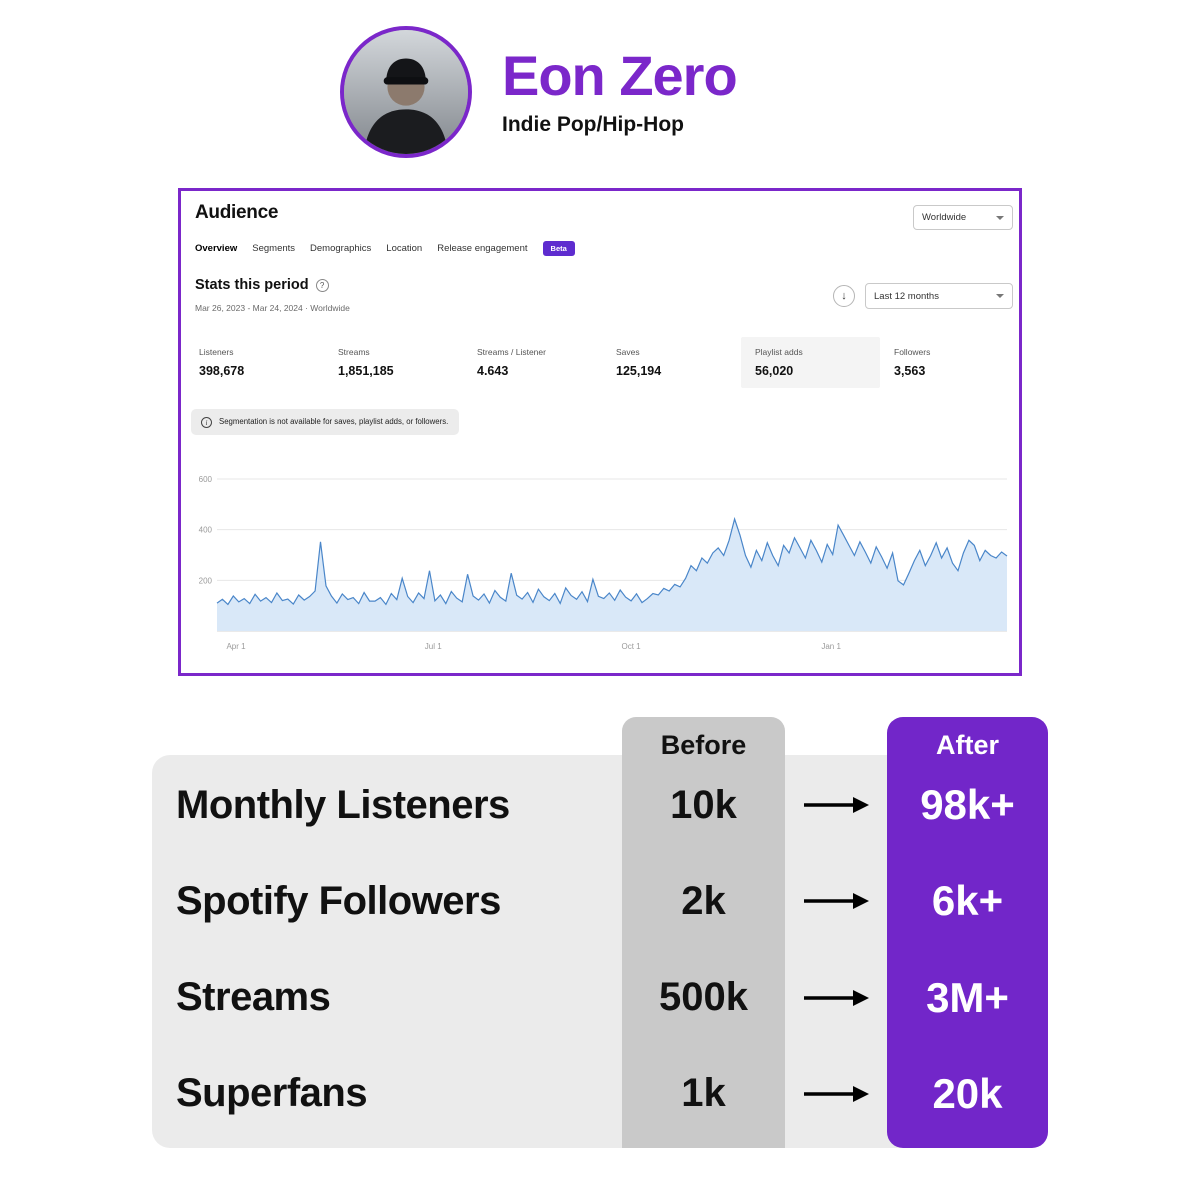  What do you see at coordinates (216, 248) in the screenshot?
I see `tab-overview: Overview` at bounding box center [216, 248].